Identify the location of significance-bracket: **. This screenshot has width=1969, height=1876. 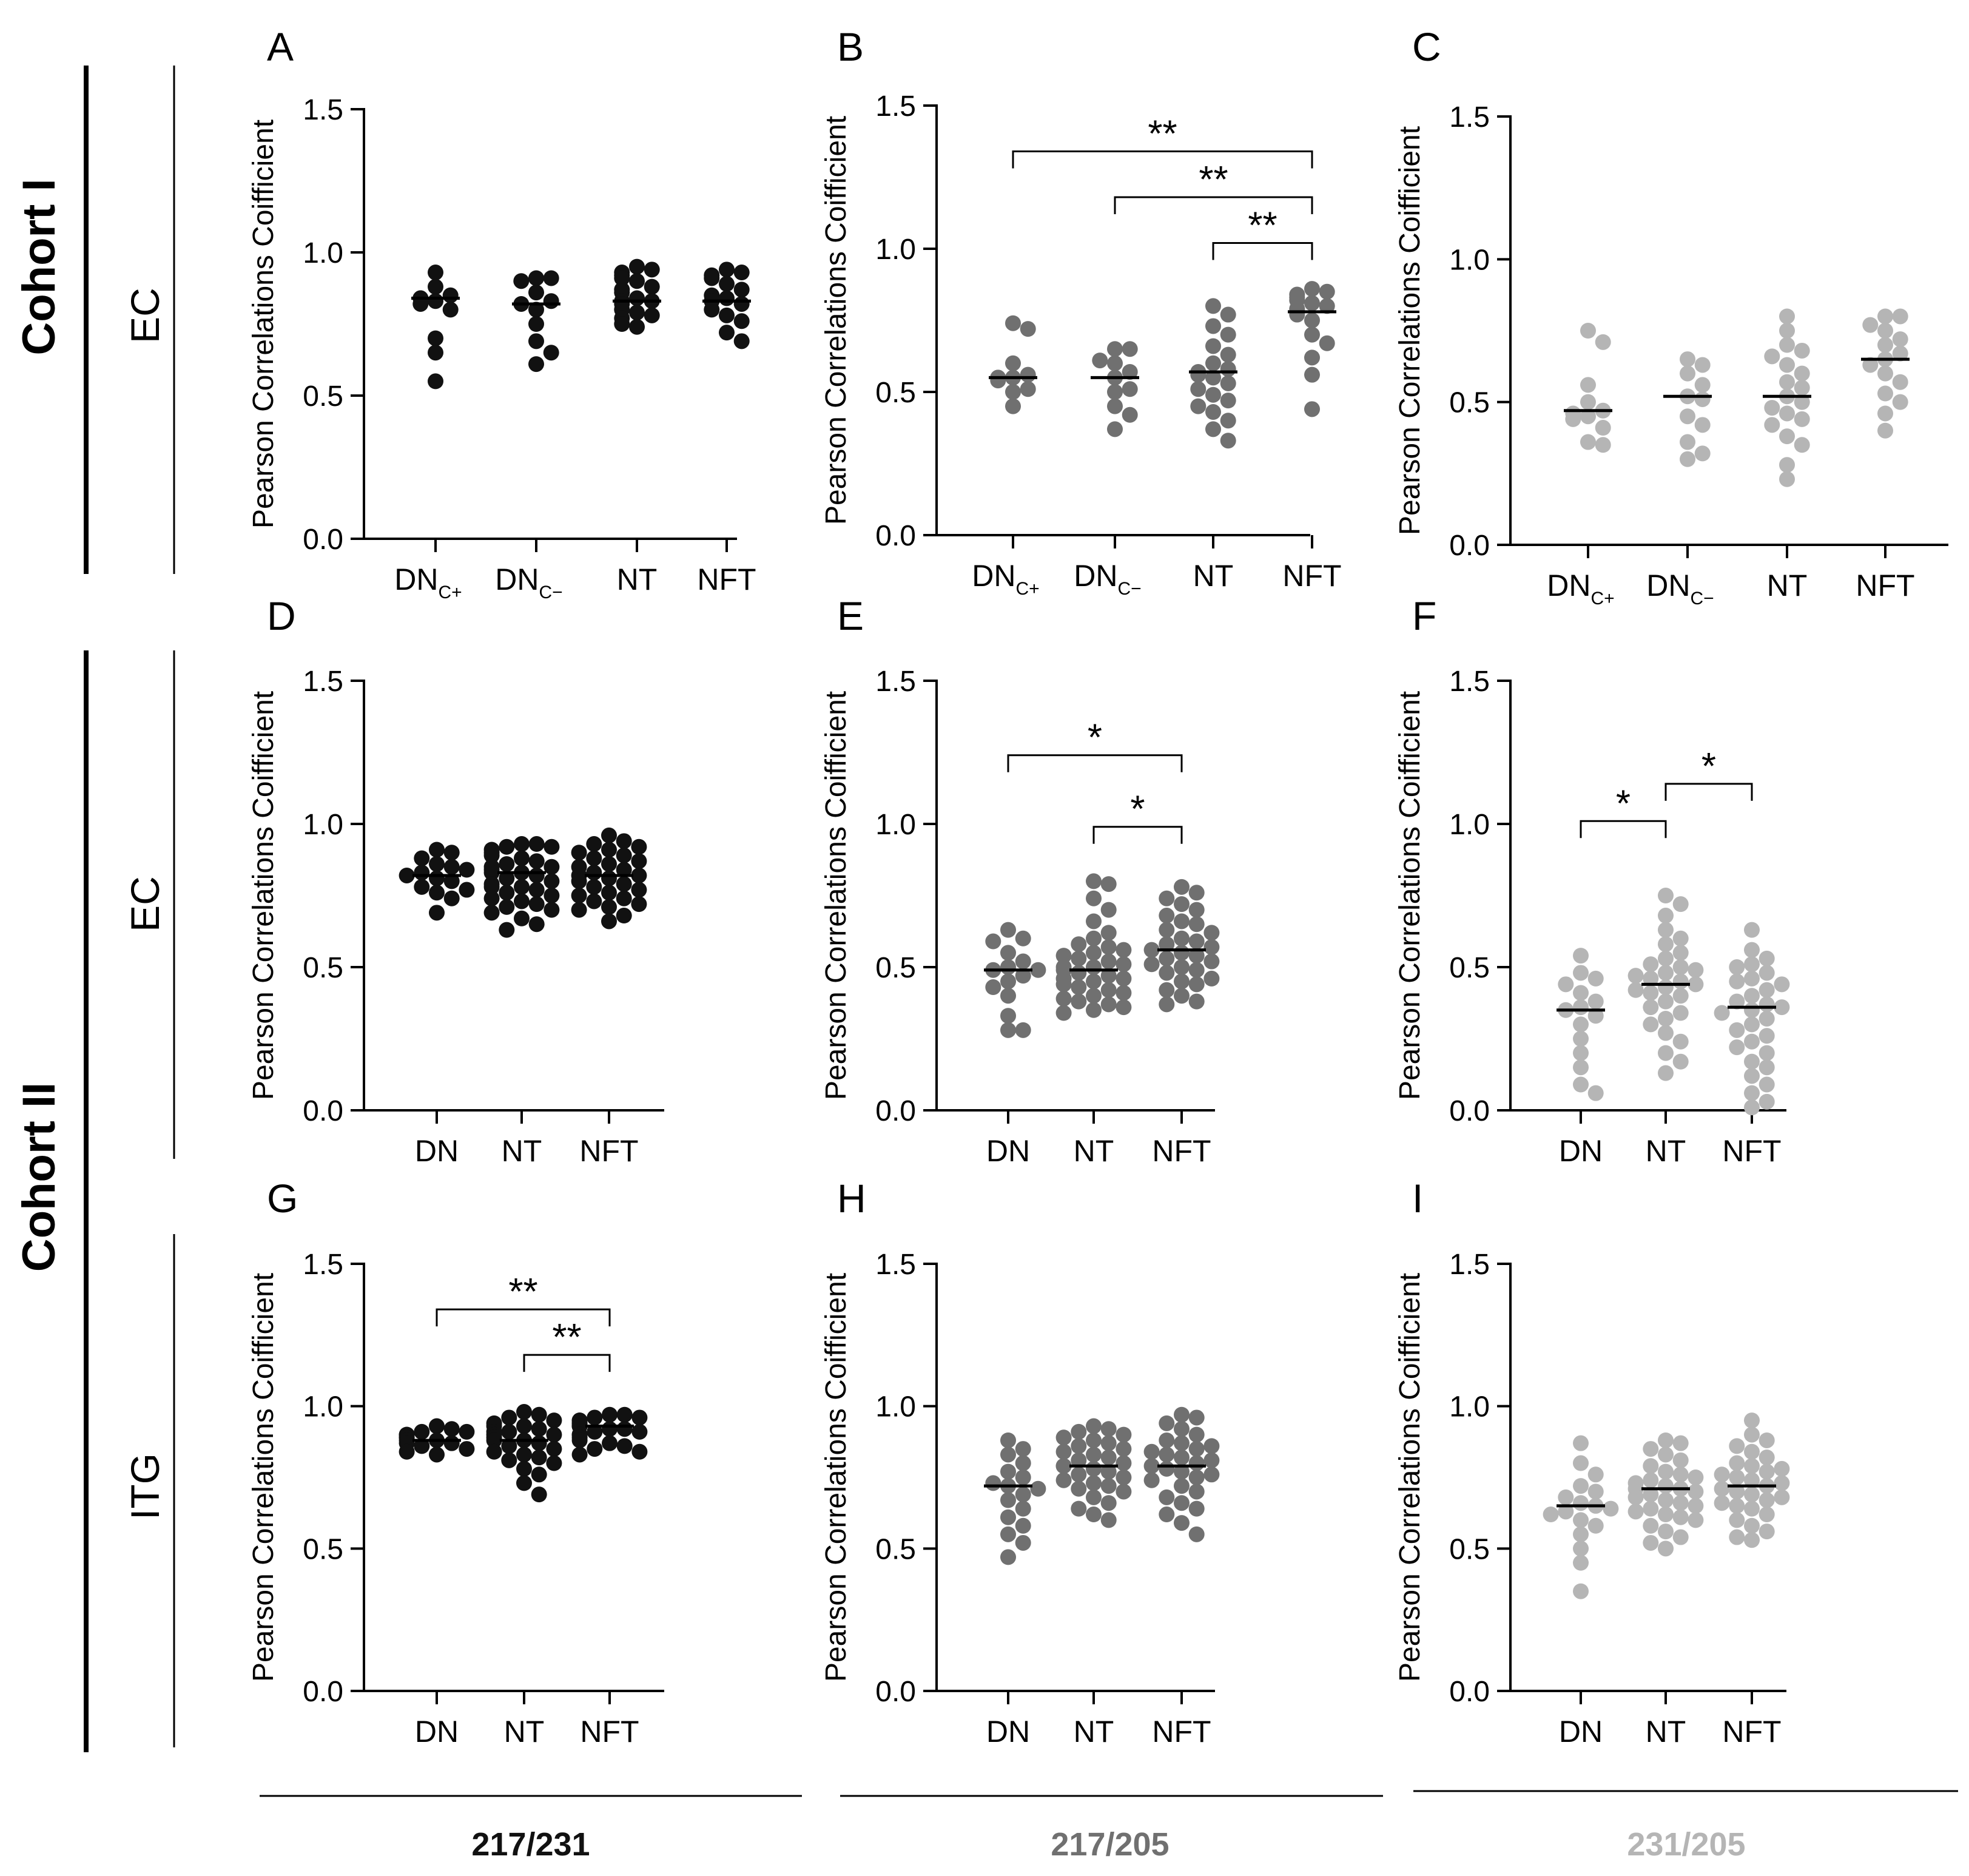
(1213, 187).